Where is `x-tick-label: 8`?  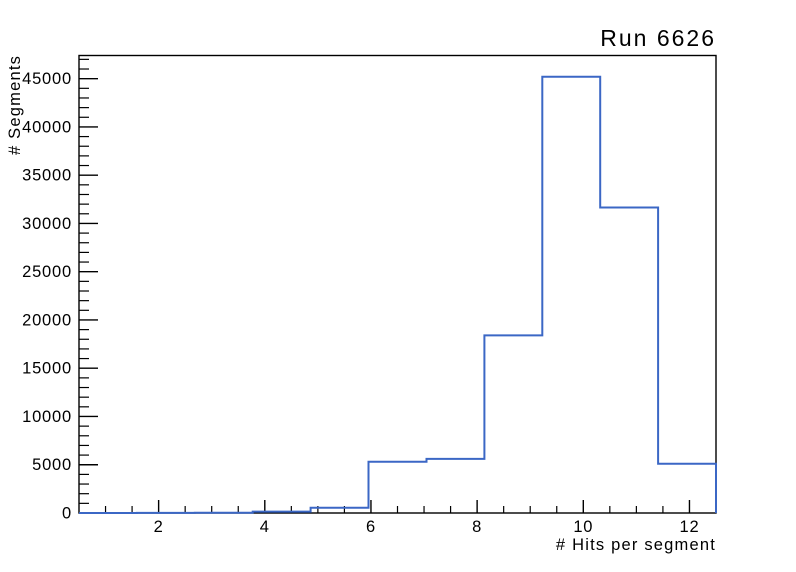
x-tick-label: 8 is located at coordinates (477, 527).